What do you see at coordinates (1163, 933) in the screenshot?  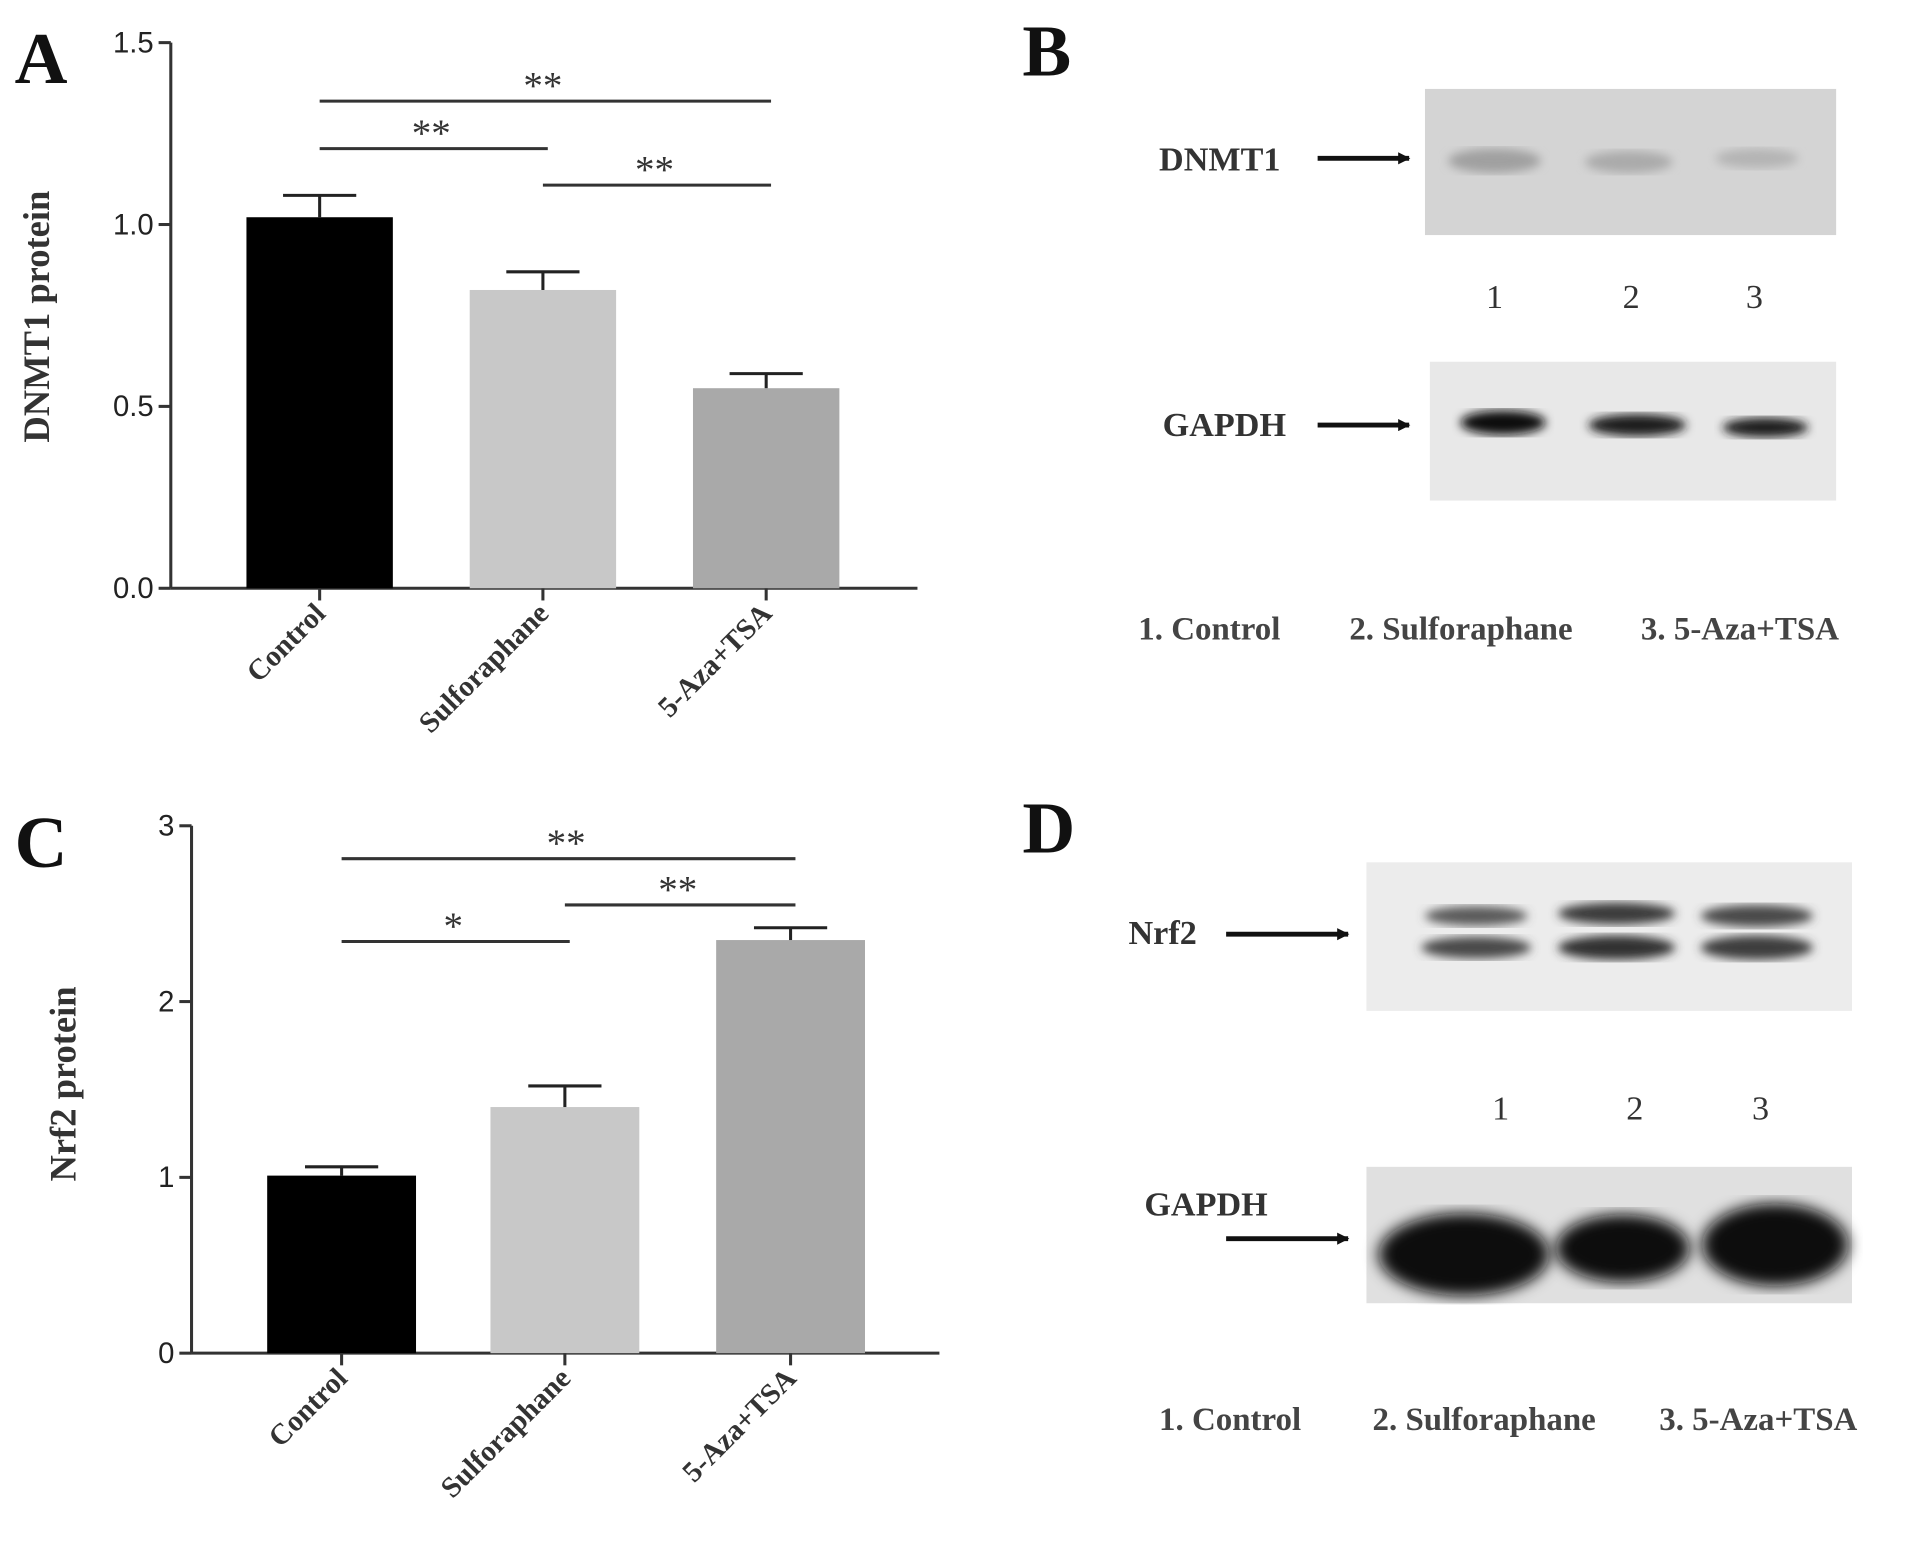 I see `band-label: Nrf2` at bounding box center [1163, 933].